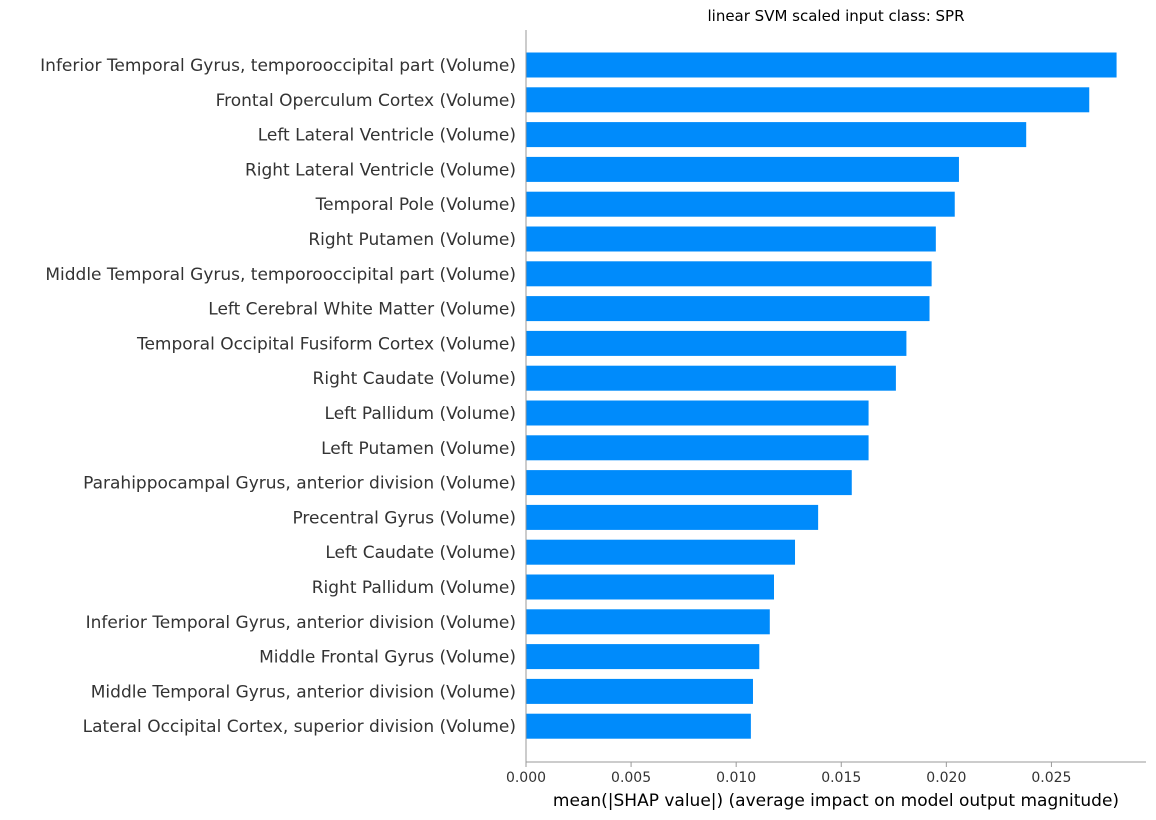  What do you see at coordinates (415, 205) in the screenshot?
I see `category-label: Temporal Pole (Volume)` at bounding box center [415, 205].